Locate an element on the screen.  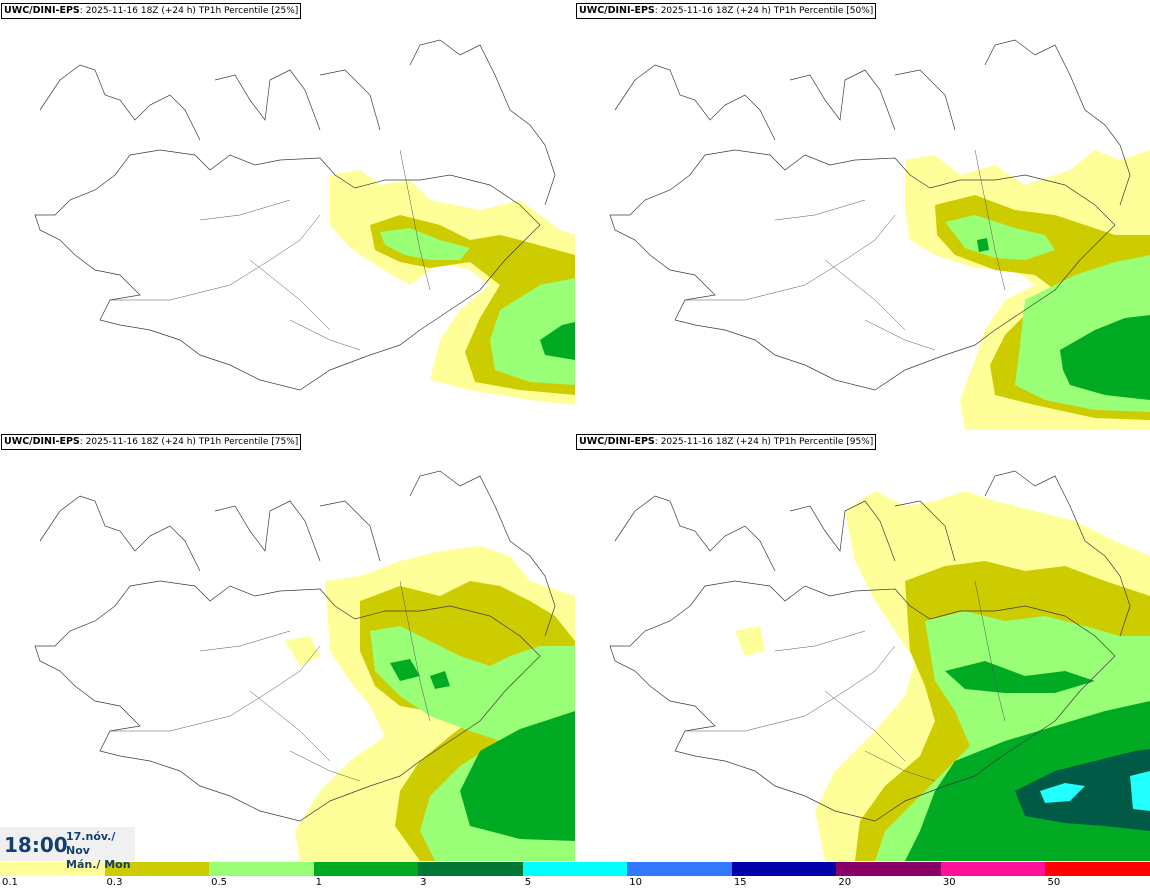
precip-0.5 is located at coordinates (477, 306).